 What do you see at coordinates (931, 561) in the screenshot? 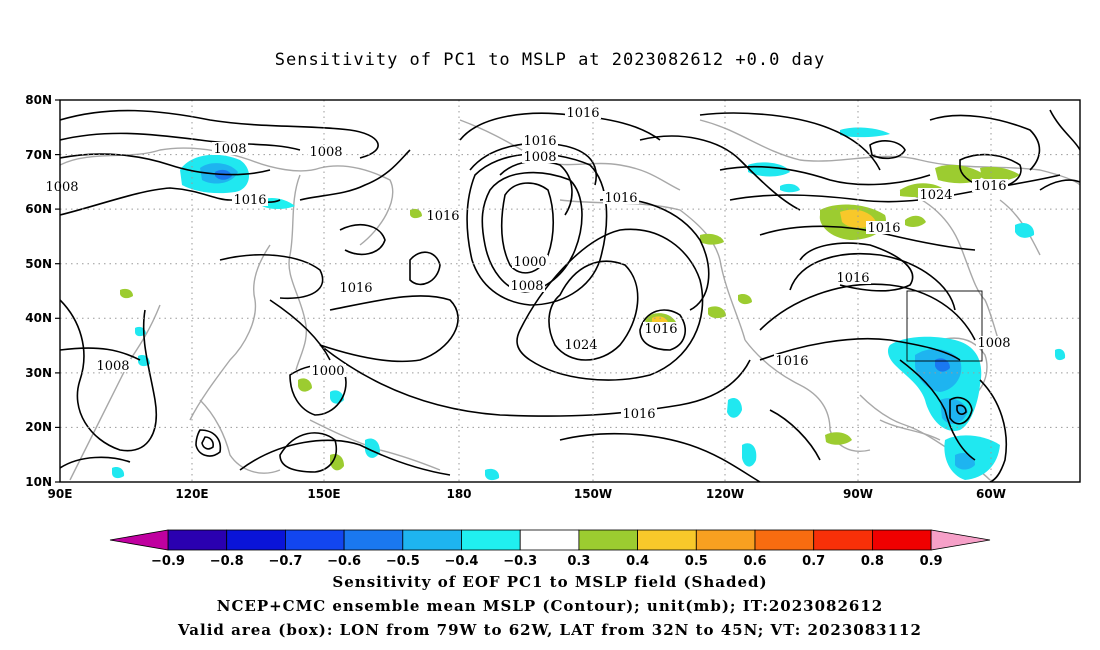
I see `colorbar-label: 0.9` at bounding box center [931, 561].